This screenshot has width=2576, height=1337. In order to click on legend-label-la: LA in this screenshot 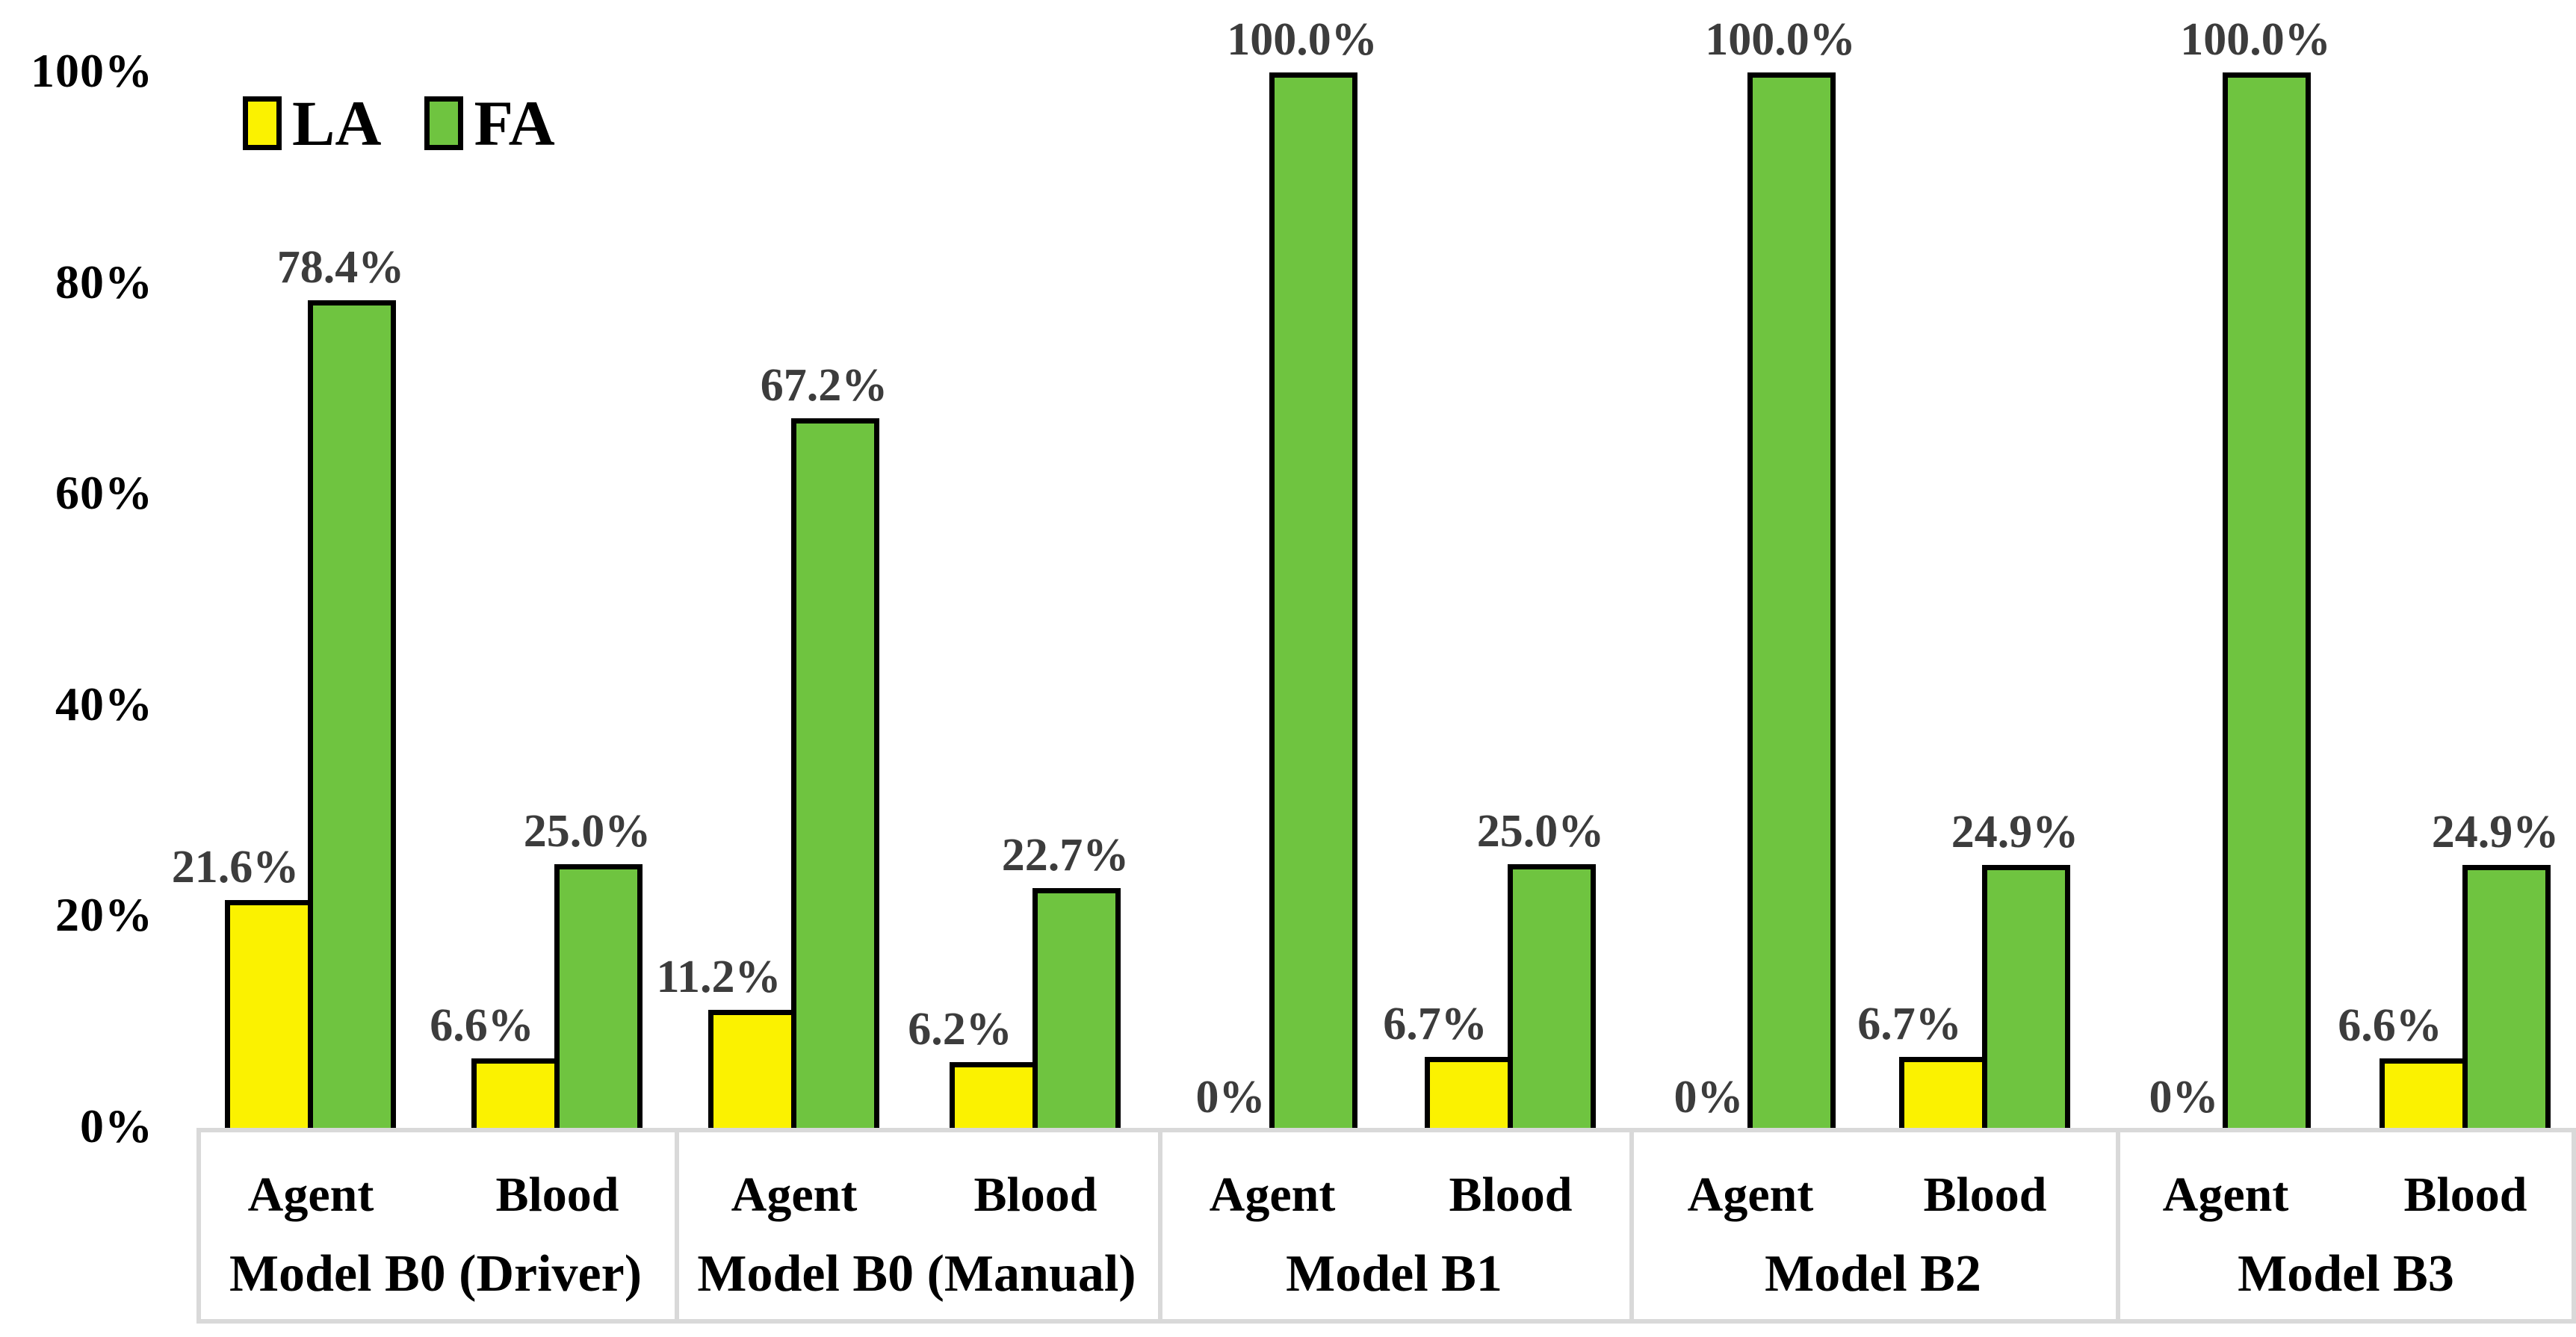, I will do `click(337, 123)`.